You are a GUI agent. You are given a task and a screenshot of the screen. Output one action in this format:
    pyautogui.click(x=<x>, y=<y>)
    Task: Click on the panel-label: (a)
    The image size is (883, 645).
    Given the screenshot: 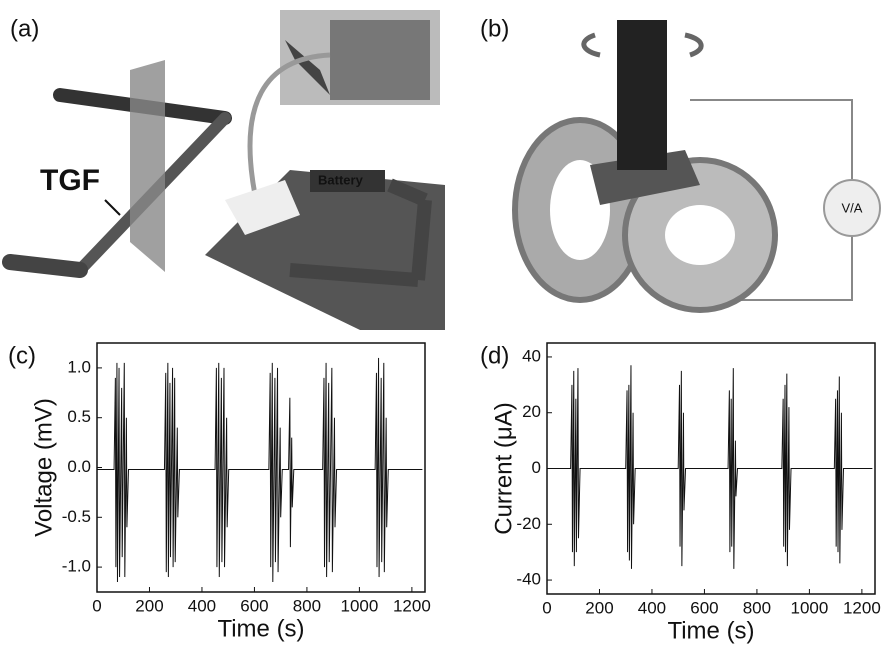 What is the action you would take?
    pyautogui.click(x=24, y=28)
    